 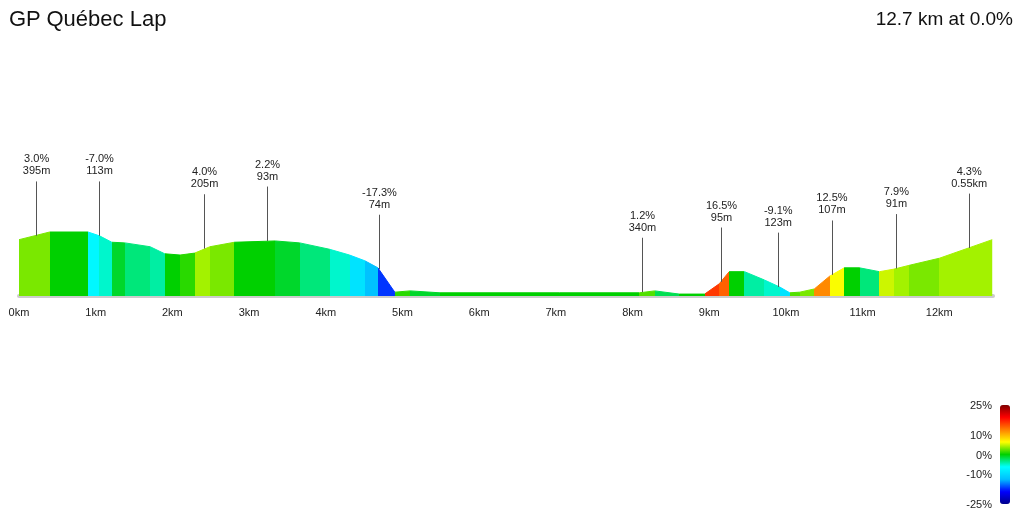 What do you see at coordinates (100, 164) in the screenshot?
I see `annotation: -7.0% 113m` at bounding box center [100, 164].